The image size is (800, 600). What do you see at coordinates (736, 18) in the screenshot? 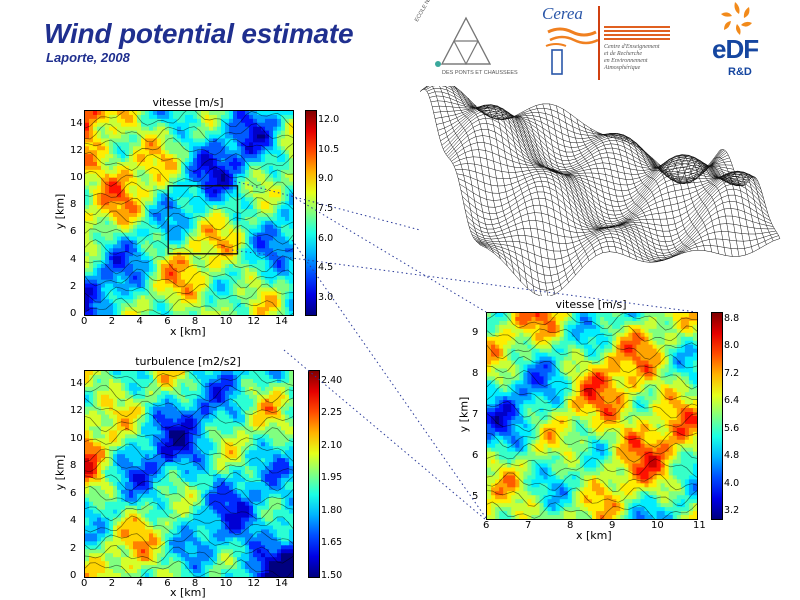
I see `edf-sun-icon` at bounding box center [736, 18].